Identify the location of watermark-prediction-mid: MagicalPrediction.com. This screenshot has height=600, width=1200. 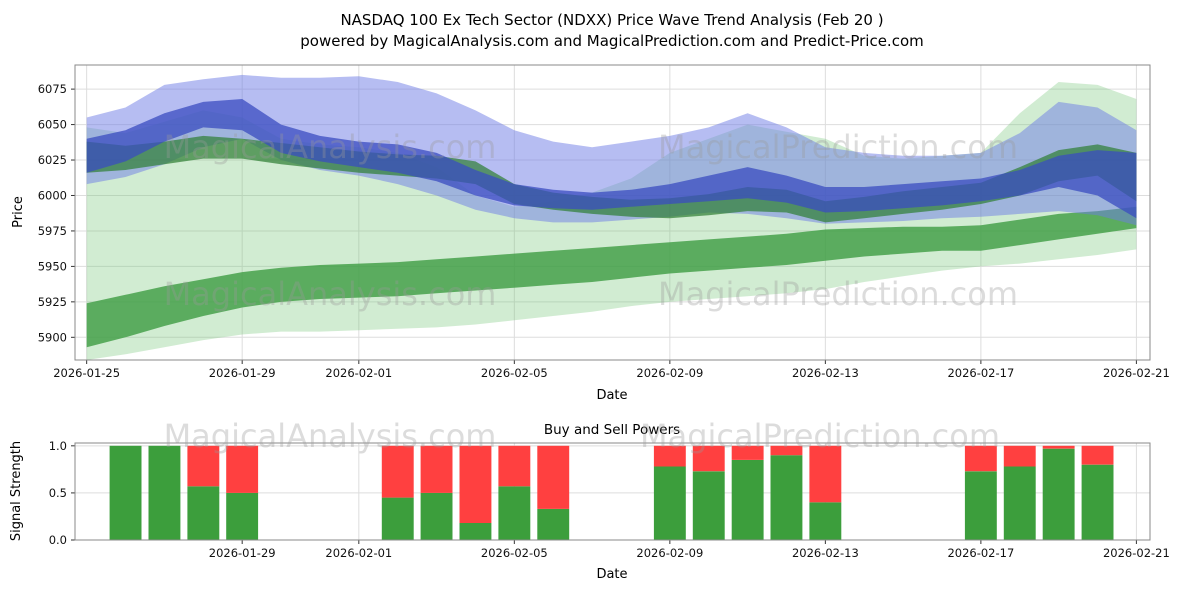
(838, 294).